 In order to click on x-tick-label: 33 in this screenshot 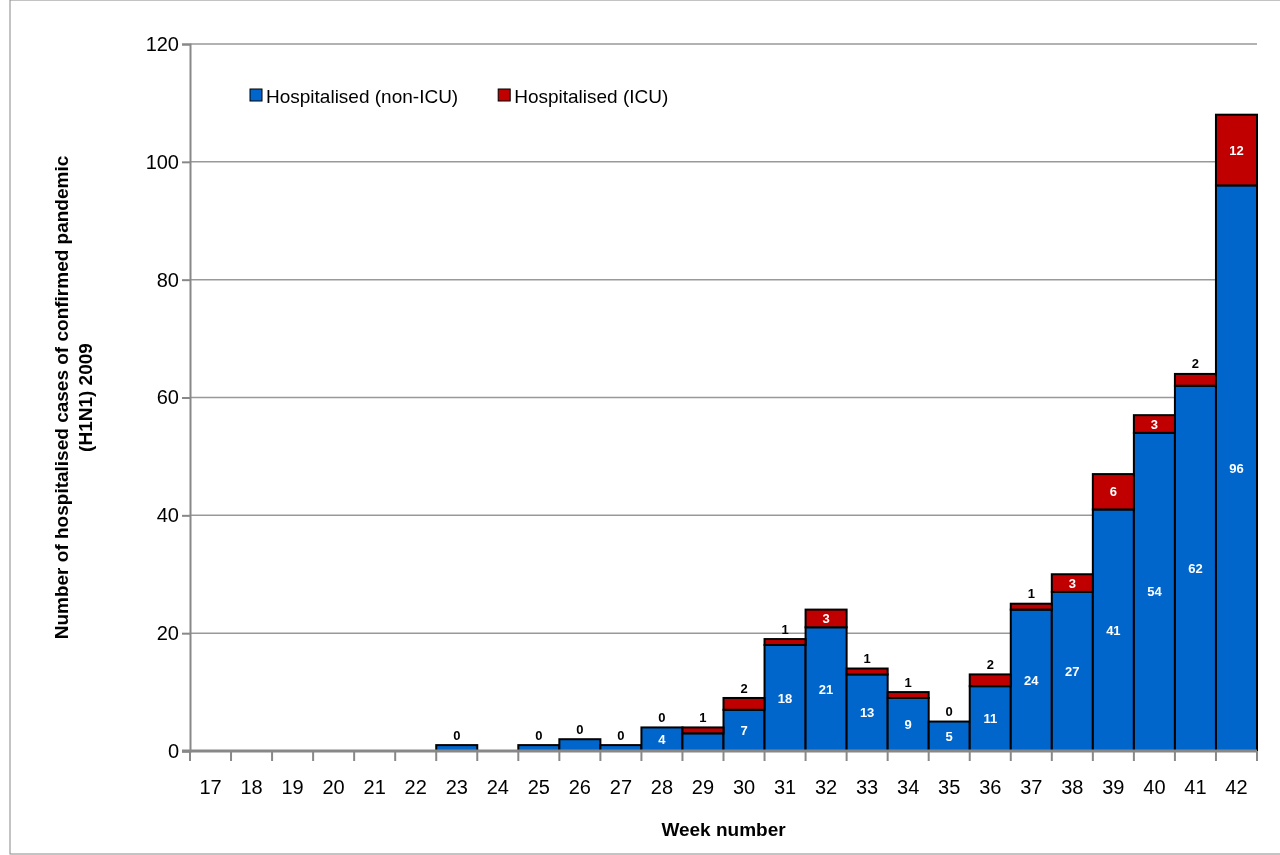, I will do `click(867, 787)`.